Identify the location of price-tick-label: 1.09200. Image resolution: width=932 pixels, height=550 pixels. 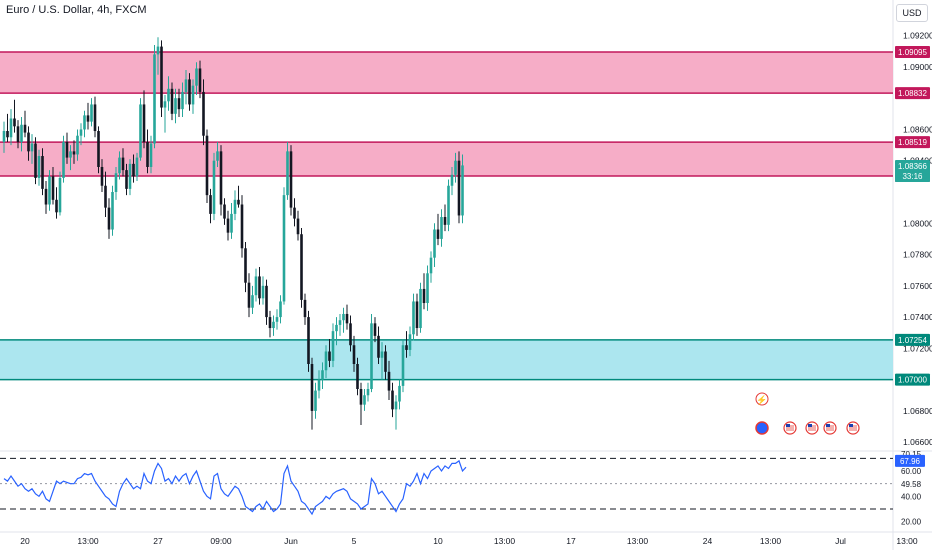
(917, 36).